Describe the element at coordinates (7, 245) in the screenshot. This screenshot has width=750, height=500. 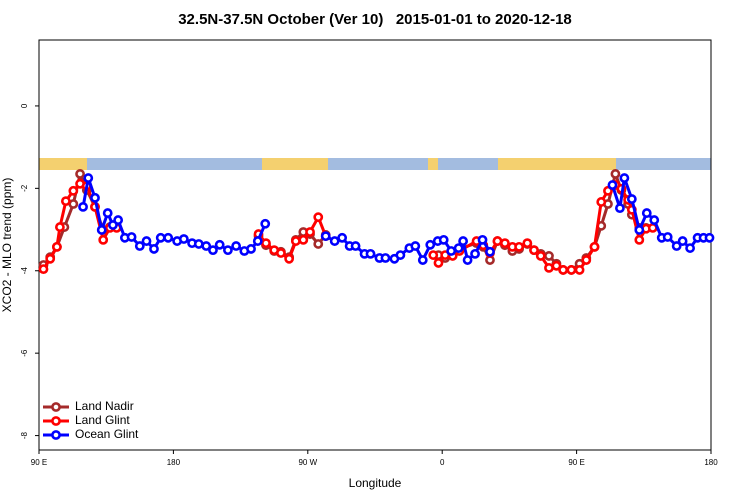
I see `y-axis-label: XCO2 - MLO trend (ppm)` at that location.